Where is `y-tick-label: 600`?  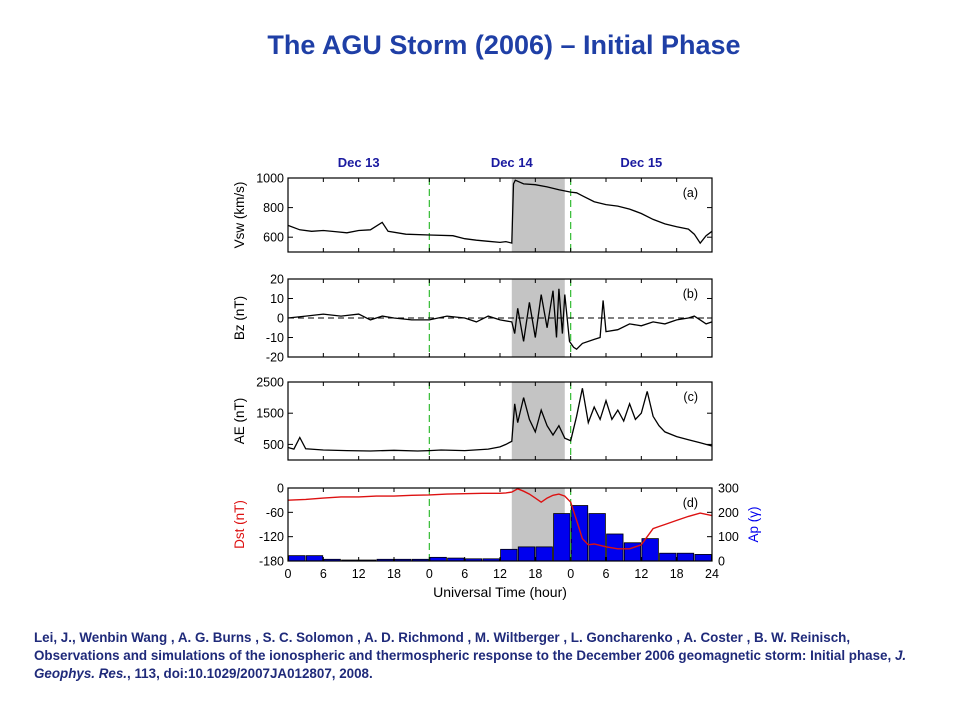
y-tick-label: 600 is located at coordinates (273, 238).